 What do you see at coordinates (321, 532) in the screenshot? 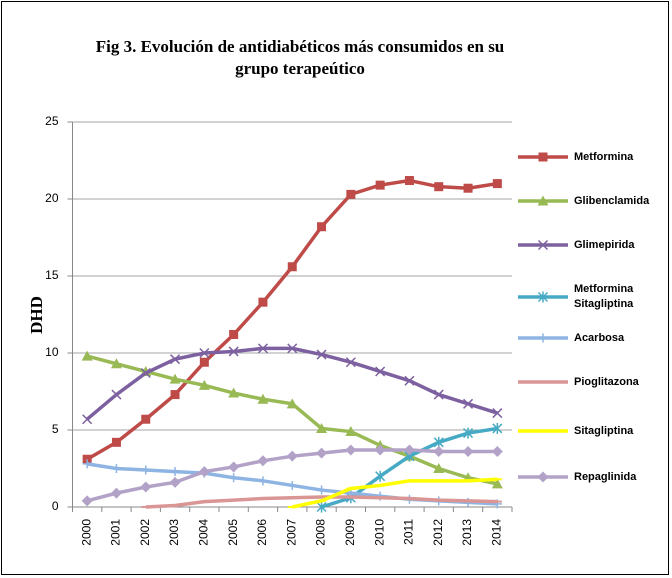
I see `x-tick-label: 2008` at bounding box center [321, 532].